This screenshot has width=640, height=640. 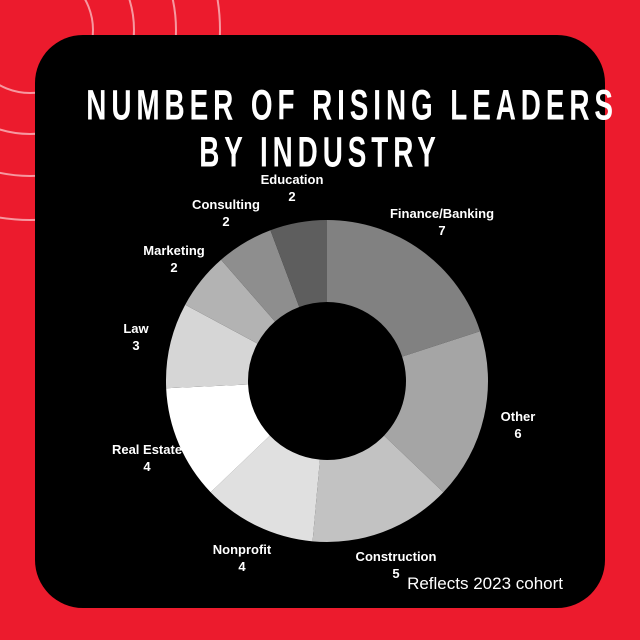 I want to click on slice-real-estate, so click(x=218, y=438).